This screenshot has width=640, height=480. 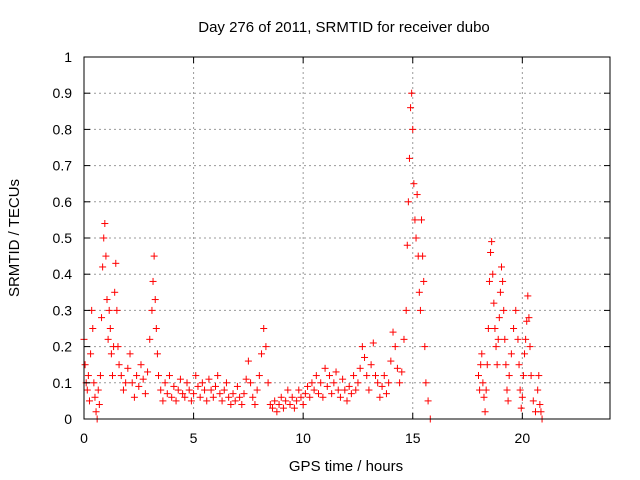 What do you see at coordinates (63, 93) in the screenshot?
I see `y-tick-label: 0.9` at bounding box center [63, 93].